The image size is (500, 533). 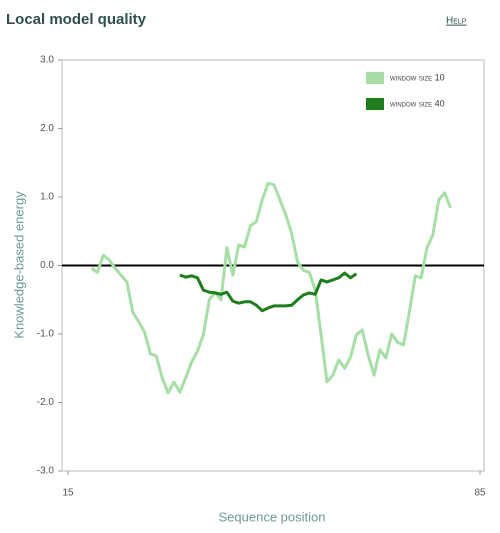 What do you see at coordinates (47, 60) in the screenshot?
I see `y-tick-label: 3.0` at bounding box center [47, 60].